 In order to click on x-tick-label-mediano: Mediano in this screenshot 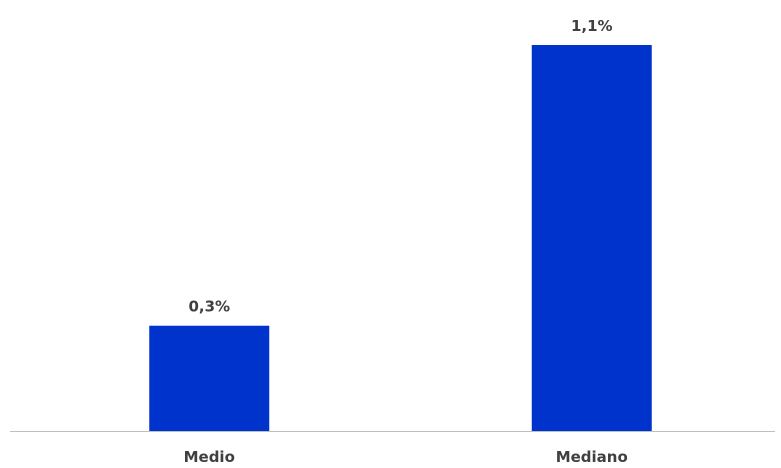, I will do `click(592, 457)`.